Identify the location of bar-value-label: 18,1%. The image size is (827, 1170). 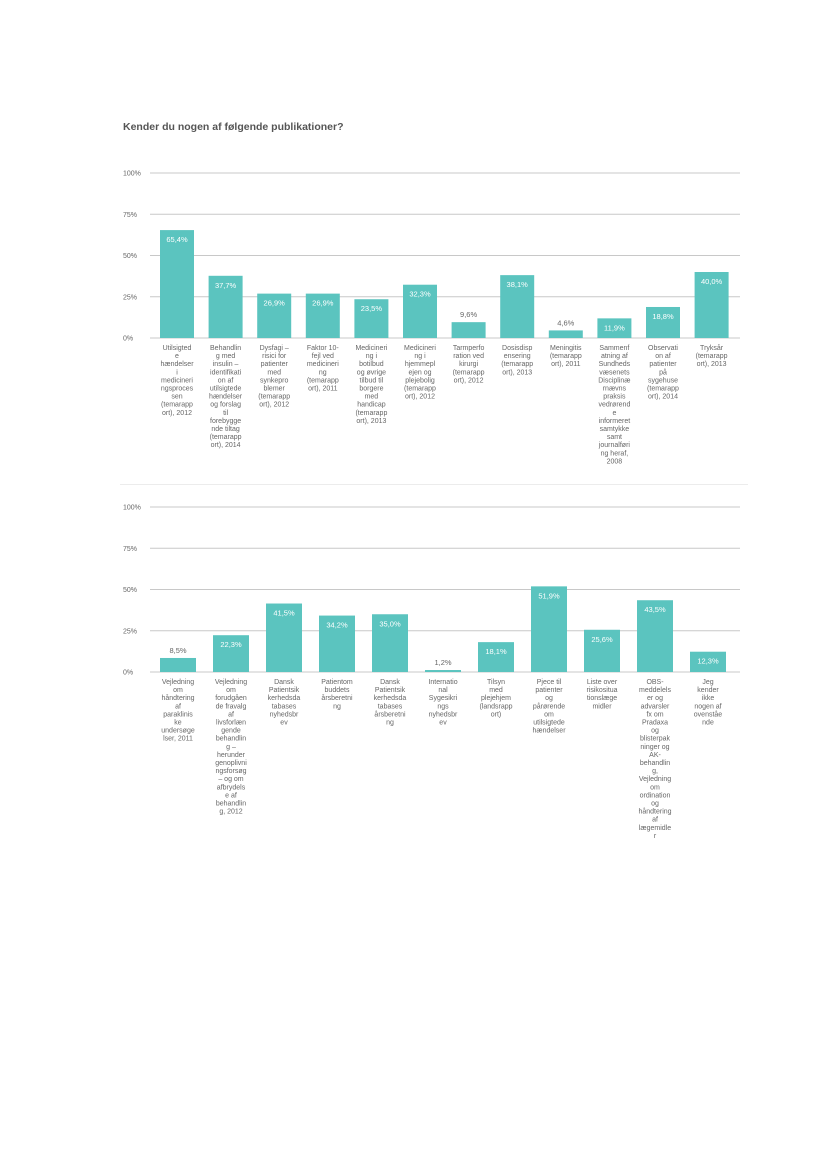
(496, 651).